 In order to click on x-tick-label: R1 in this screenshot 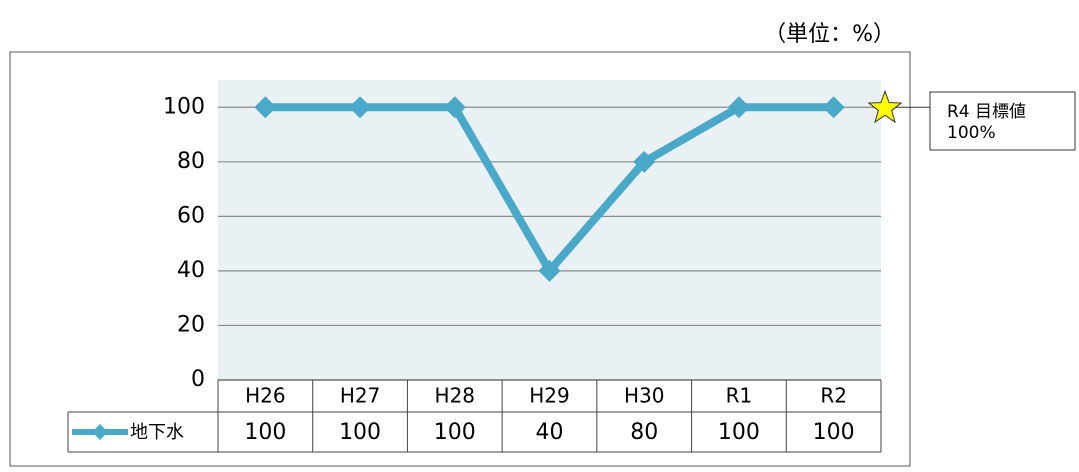, I will do `click(739, 396)`.